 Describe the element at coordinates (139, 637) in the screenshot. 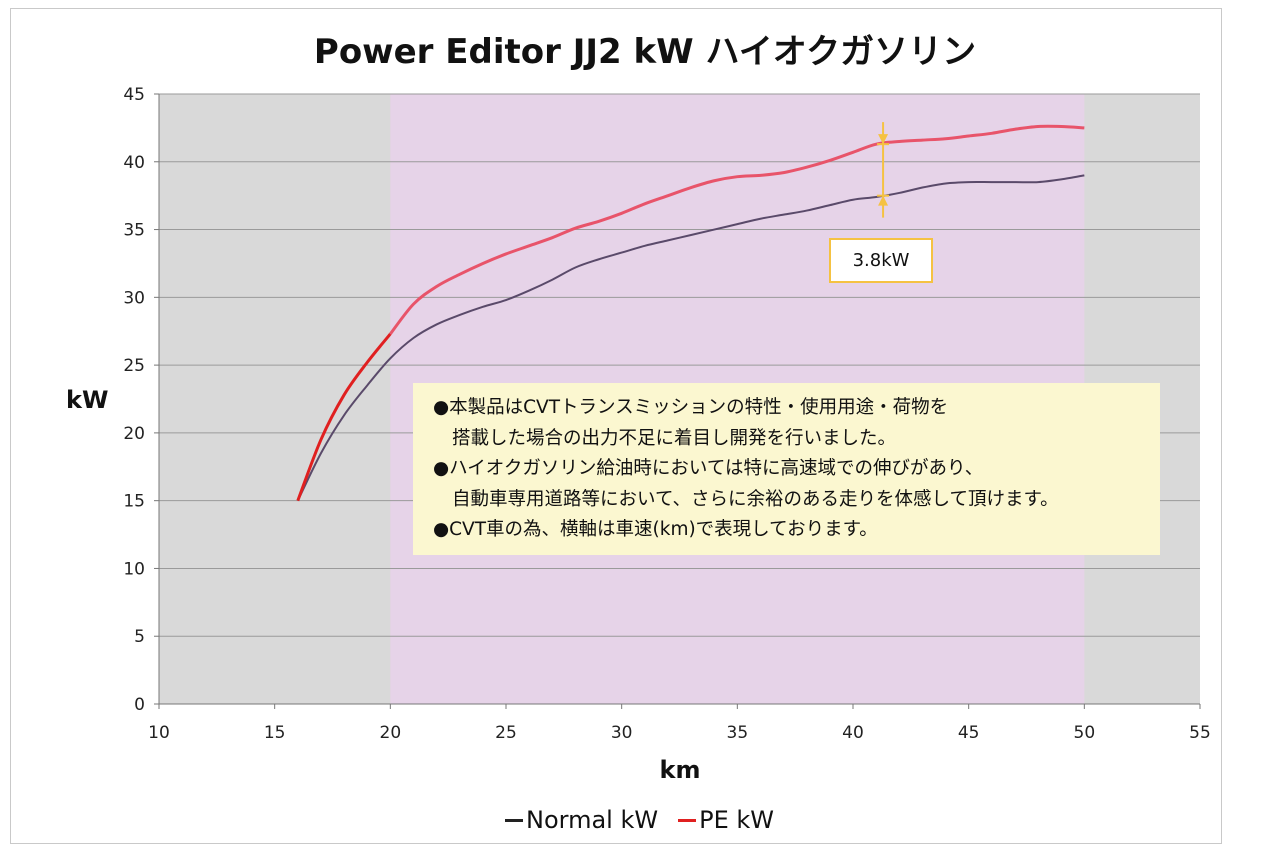

I see `y-tick-label-5: 5` at that location.